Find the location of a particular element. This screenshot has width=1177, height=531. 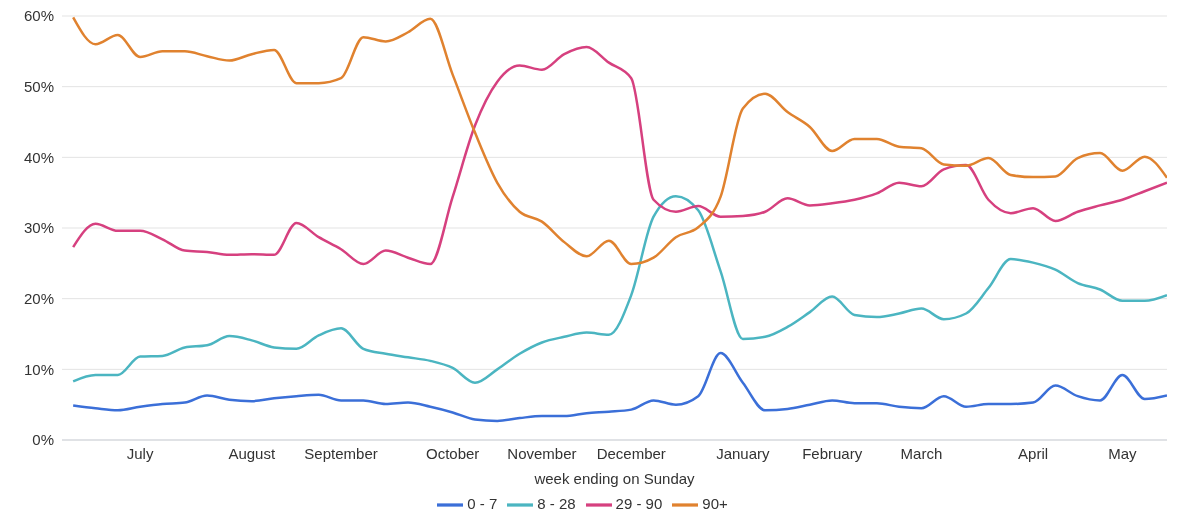

y-tick-label: 60% is located at coordinates (38, 16).